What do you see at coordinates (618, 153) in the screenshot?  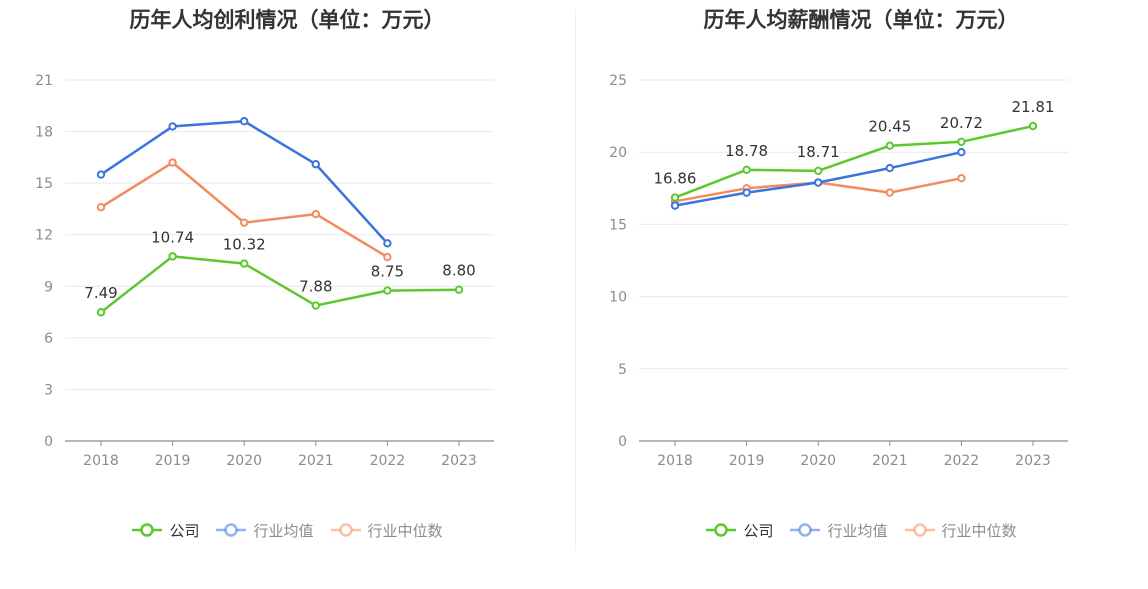 I see `y-tick-label: 20` at bounding box center [618, 153].